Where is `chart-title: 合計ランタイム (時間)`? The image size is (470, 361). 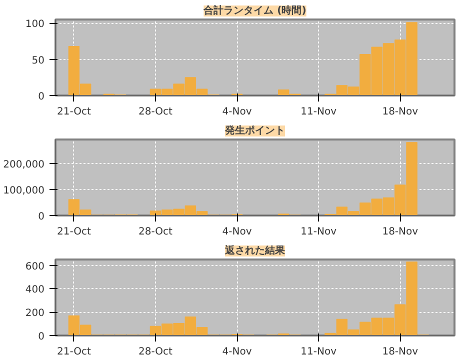
chart-title: 合計ランタイム (時間) is located at coordinates (254, 10).